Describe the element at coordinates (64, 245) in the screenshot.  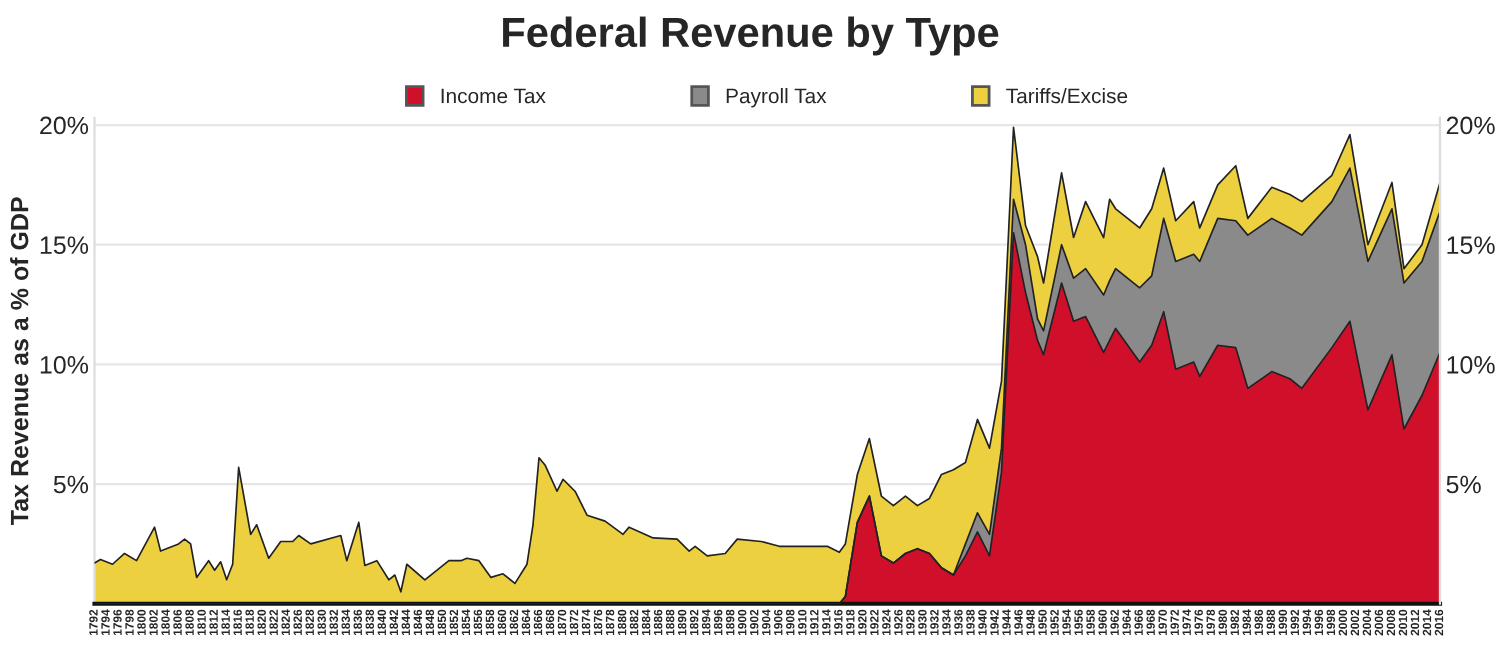
I see `y-tick-label: 15%` at that location.